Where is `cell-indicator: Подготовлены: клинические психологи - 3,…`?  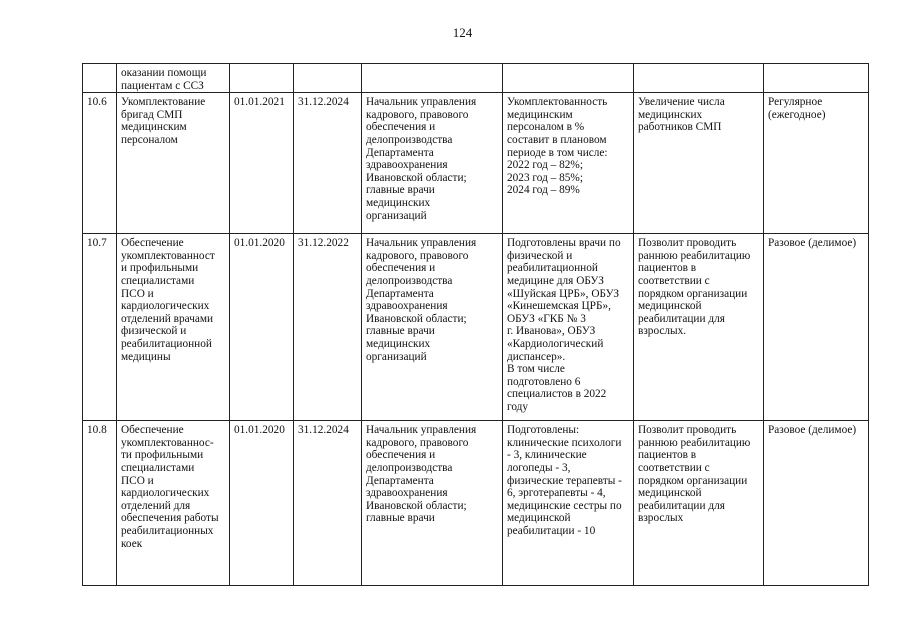 cell-indicator: Подготовлены: клинические психологи - 3,… is located at coordinates (568, 503).